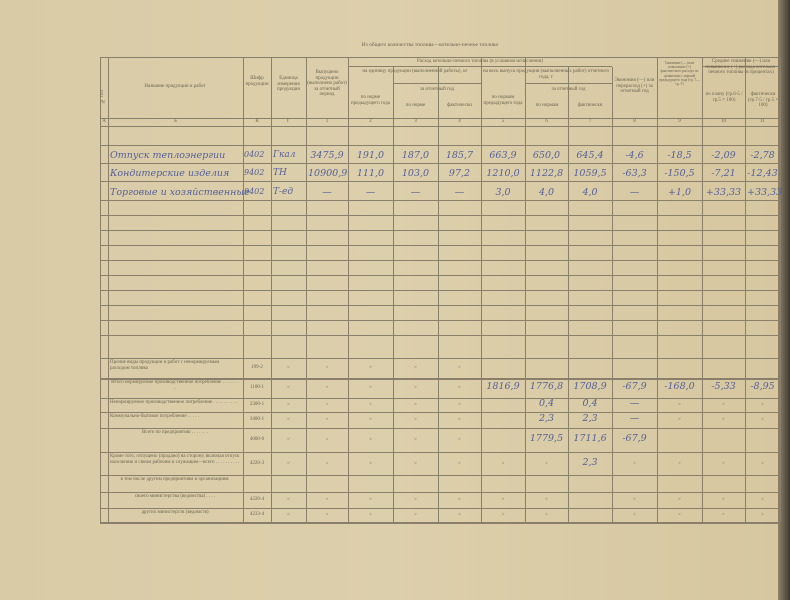 The width and height of the screenshot is (790, 600). Describe the element at coordinates (546, 403) in the screenshot. I see `cell-value: 0,4` at that location.